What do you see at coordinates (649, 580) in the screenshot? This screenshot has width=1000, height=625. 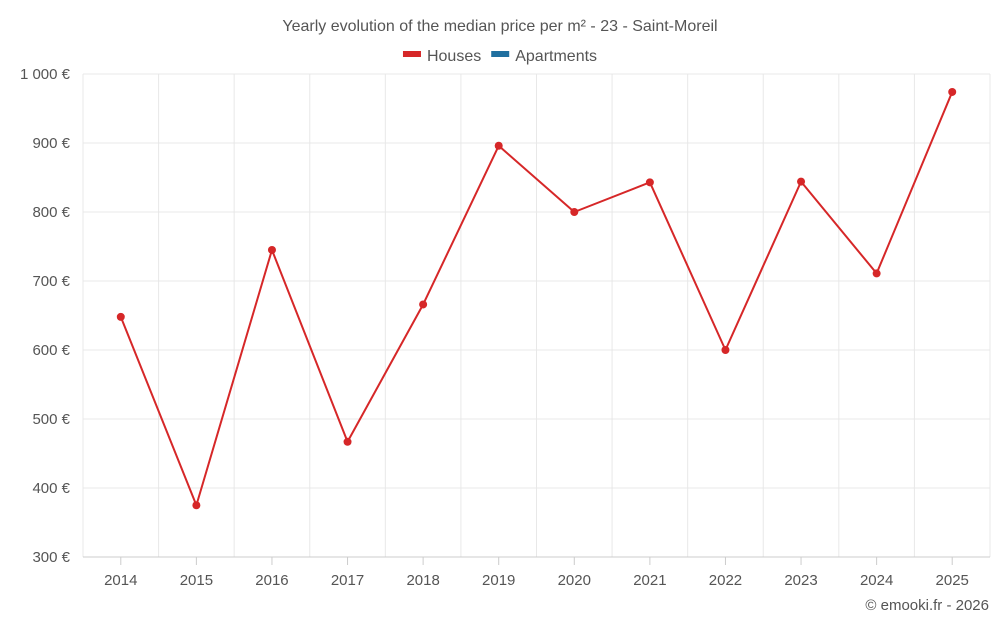 I see `x-tick-label: 2021` at bounding box center [649, 580].